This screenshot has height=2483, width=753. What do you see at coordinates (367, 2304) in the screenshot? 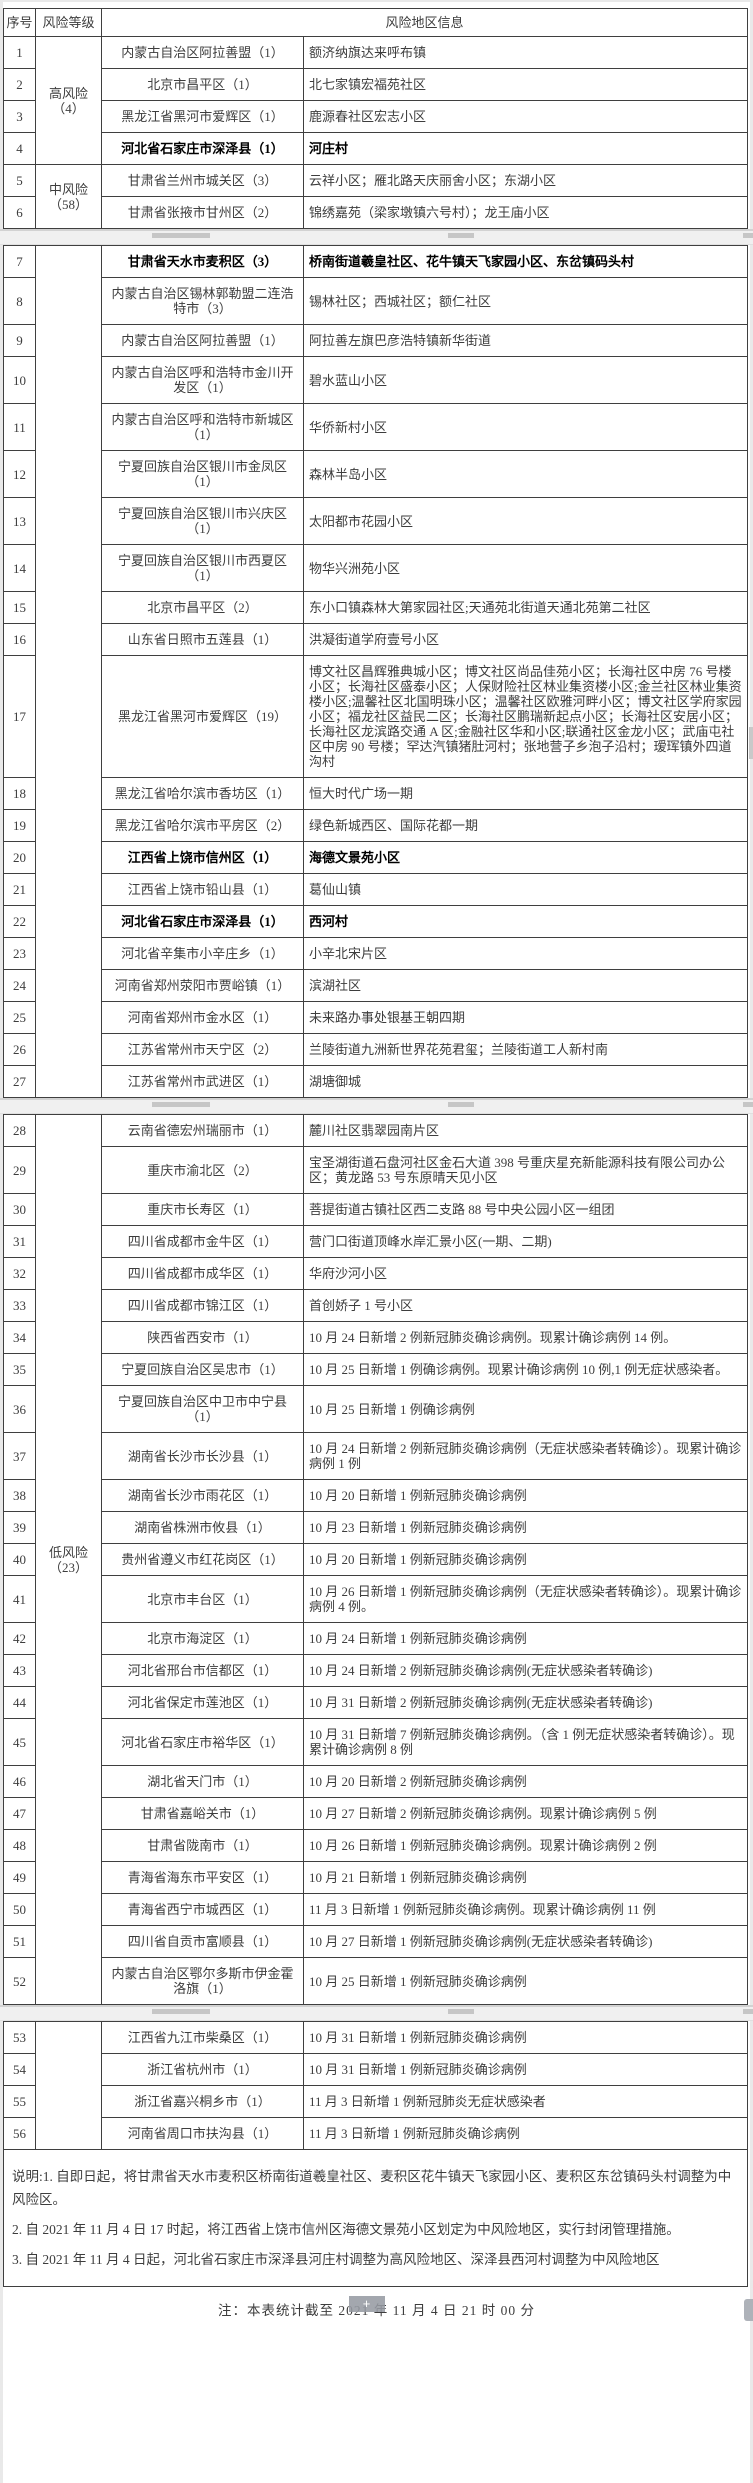
I see `plus-button-icon: +` at bounding box center [367, 2304].